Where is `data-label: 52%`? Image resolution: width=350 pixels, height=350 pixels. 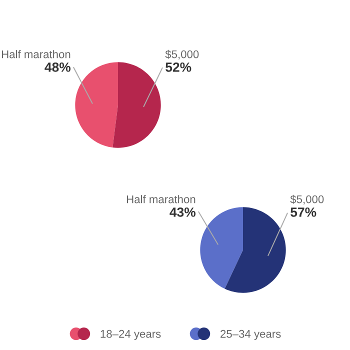
data-label: 52% is located at coordinates (179, 67).